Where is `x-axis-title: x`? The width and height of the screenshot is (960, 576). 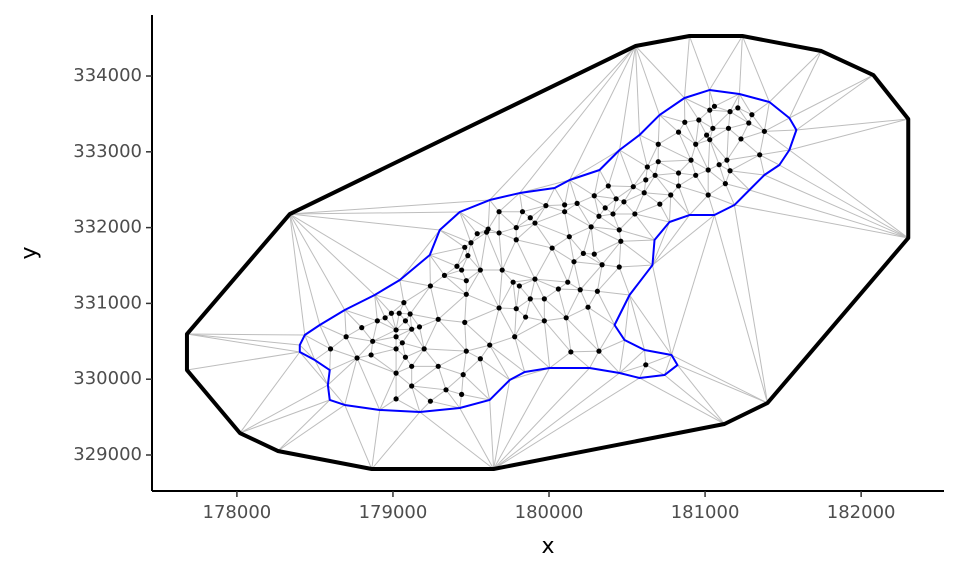
x-axis-title: x is located at coordinates (547, 546).